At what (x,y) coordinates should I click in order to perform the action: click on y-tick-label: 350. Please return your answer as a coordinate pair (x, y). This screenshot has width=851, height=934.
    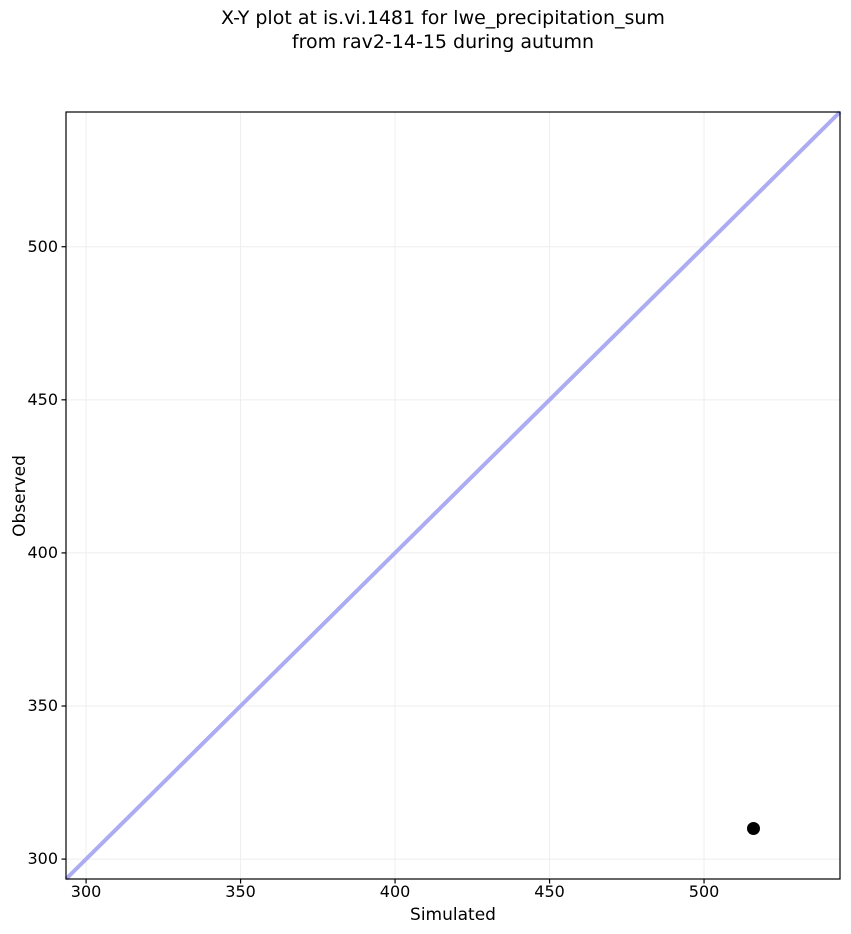
    Looking at the image, I should click on (42, 705).